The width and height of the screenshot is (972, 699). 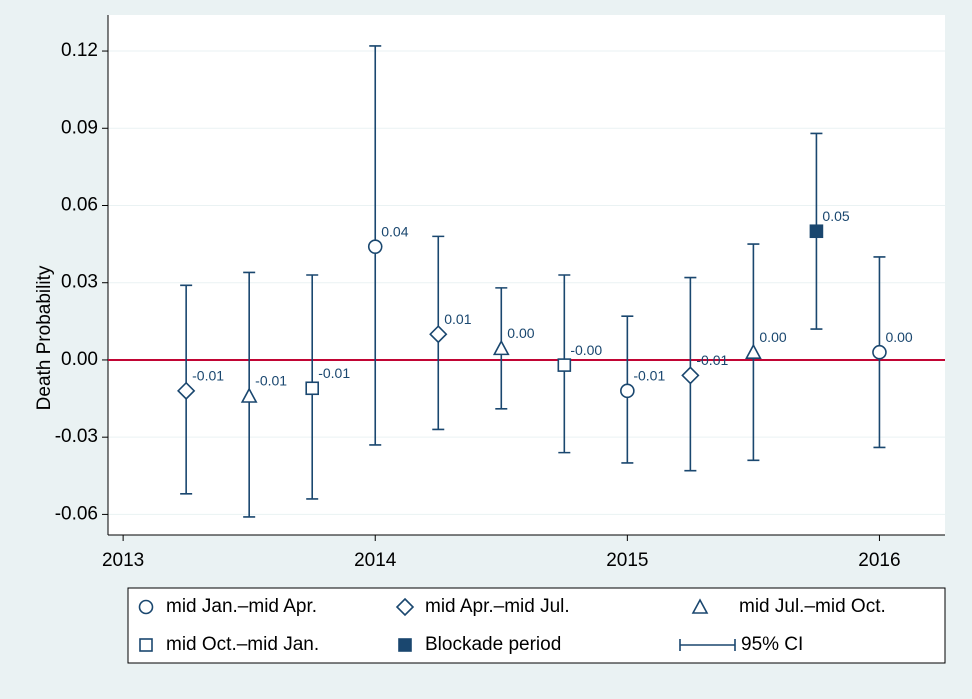 I want to click on x-tick-label: 2013, so click(x=123, y=560).